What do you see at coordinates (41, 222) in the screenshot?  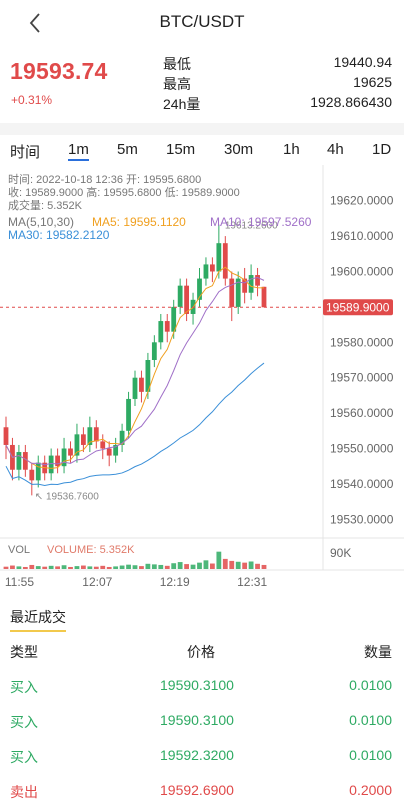 I see `ma-title: MA(5,10,30)` at bounding box center [41, 222].